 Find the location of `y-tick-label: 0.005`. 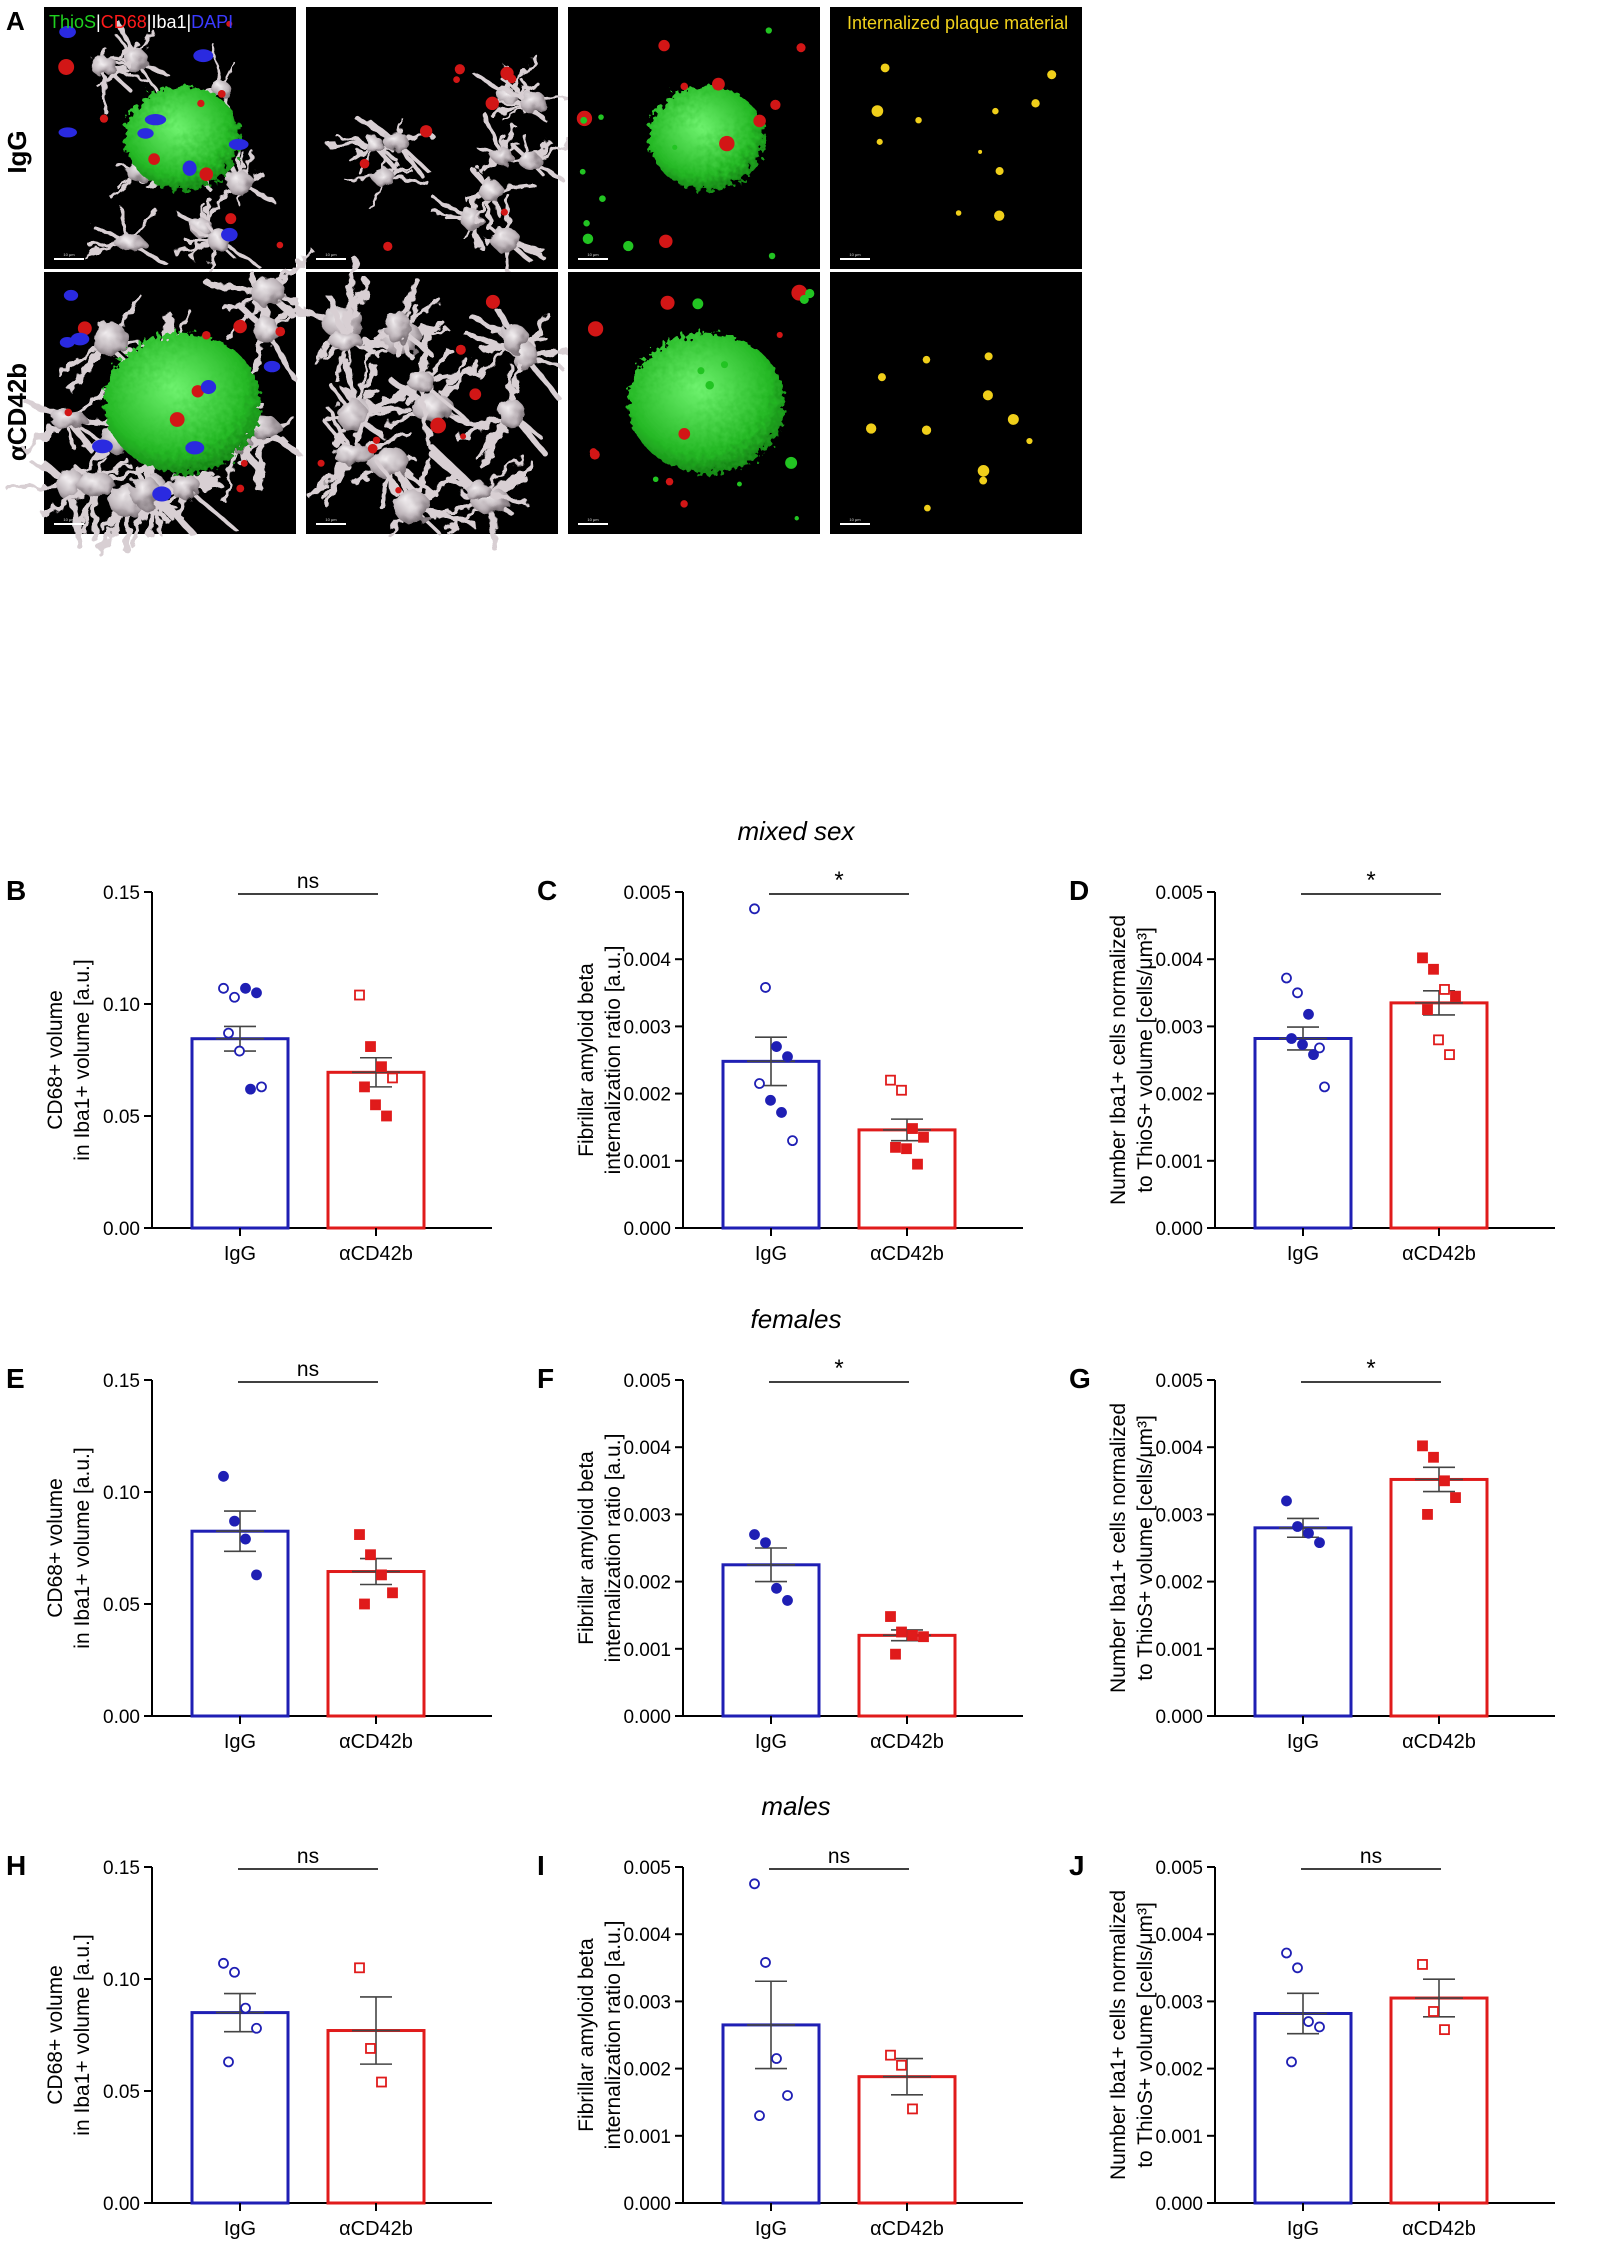

y-tick-label: 0.005 is located at coordinates (647, 1381).